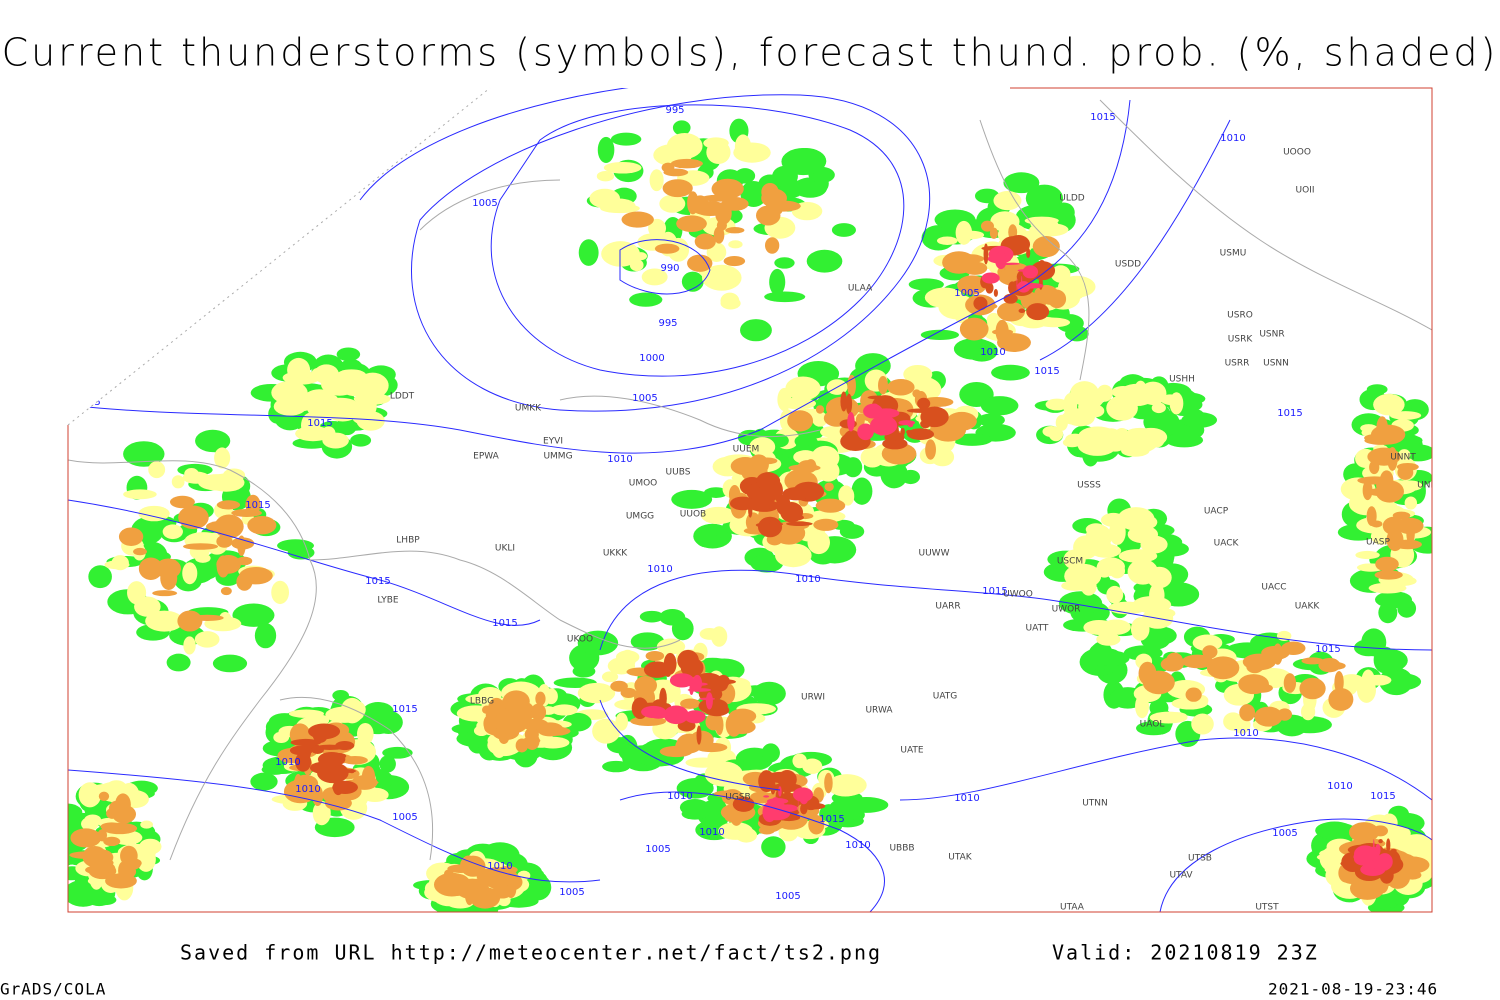 The height and width of the screenshot is (1000, 1500). Describe the element at coordinates (1185, 953) in the screenshot. I see `valid-time: Valid: 20210819 23Z` at that location.